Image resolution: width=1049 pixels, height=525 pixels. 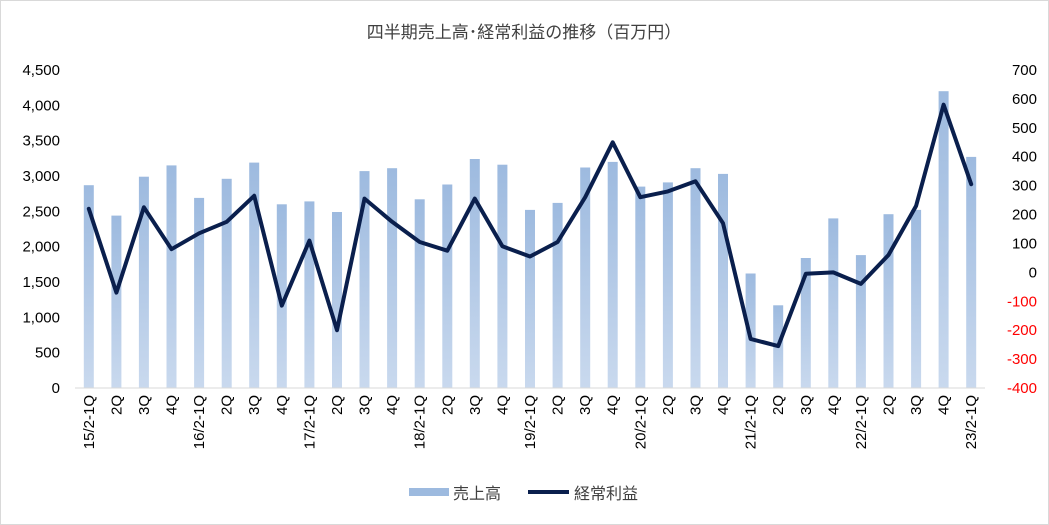 I want to click on x-tick-label: 17/2-1Q, so click(x=309, y=422).